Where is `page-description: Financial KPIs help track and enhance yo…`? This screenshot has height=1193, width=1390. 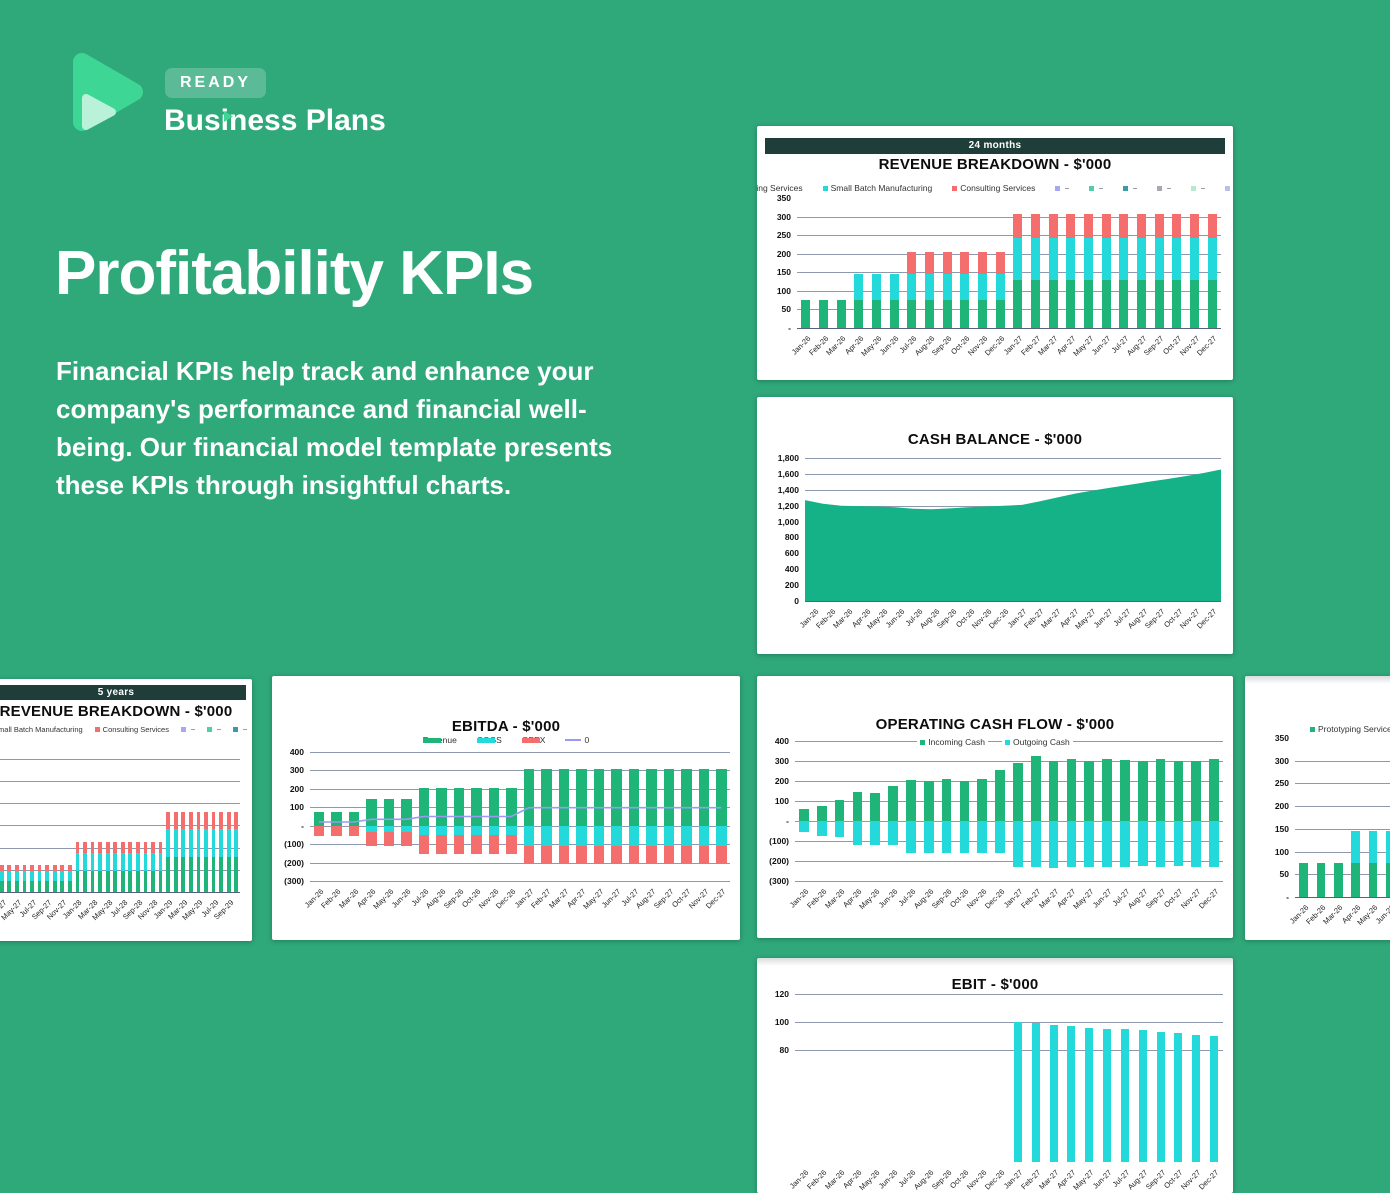 page-description: Financial KPIs help track and enhance yo… is located at coordinates (334, 428).